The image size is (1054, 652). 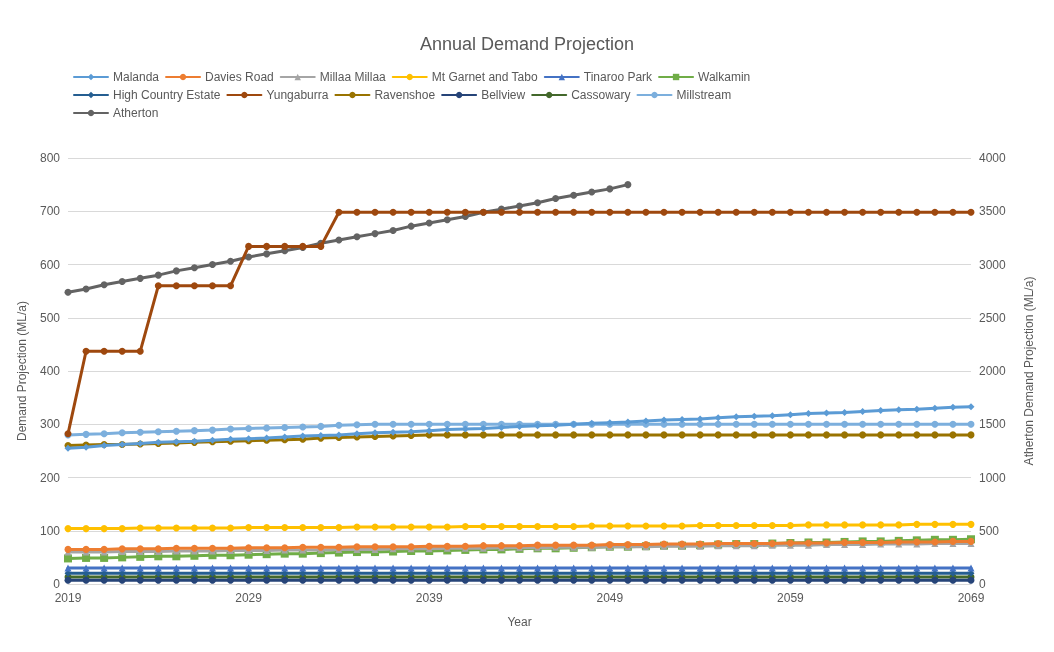 I want to click on y2-axis-title: Atherton Demand Projection (ML/a), so click(x=1029, y=371).